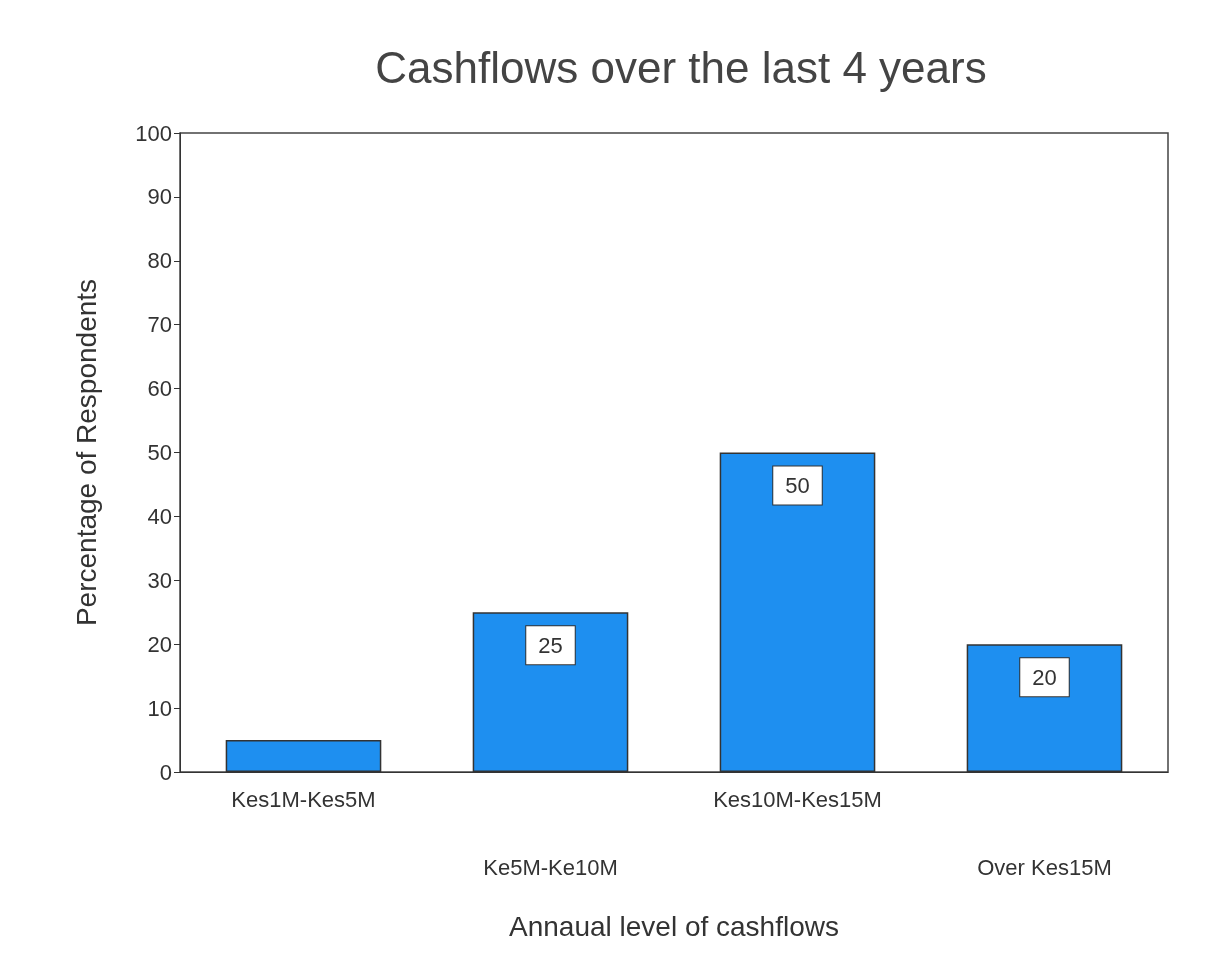 The height and width of the screenshot is (977, 1218). What do you see at coordinates (159, 325) in the screenshot?
I see `y-tick-label: 70` at bounding box center [159, 325].